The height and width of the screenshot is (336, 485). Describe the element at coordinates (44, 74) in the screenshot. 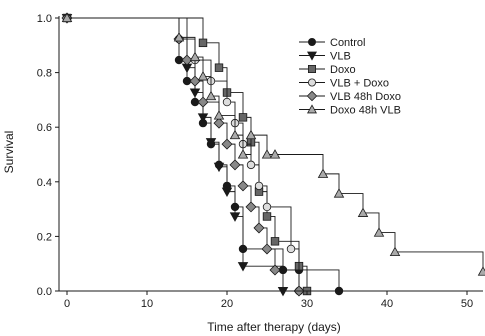

I see `y-tick-label: 0.8` at that location.